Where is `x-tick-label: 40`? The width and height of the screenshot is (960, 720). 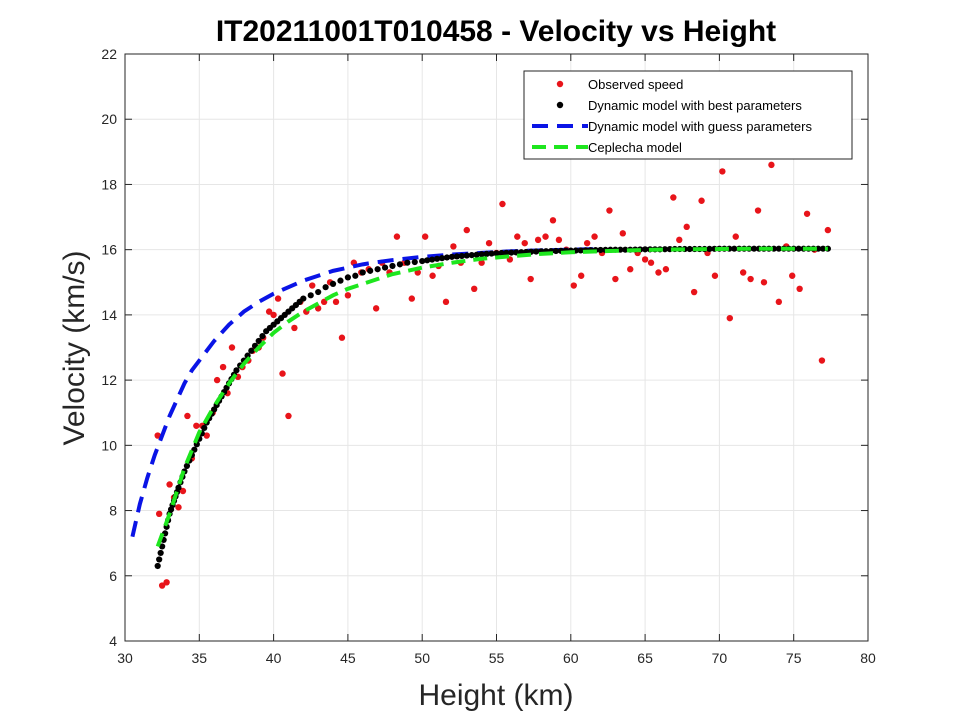 x-tick-label: 40 is located at coordinates (274, 658).